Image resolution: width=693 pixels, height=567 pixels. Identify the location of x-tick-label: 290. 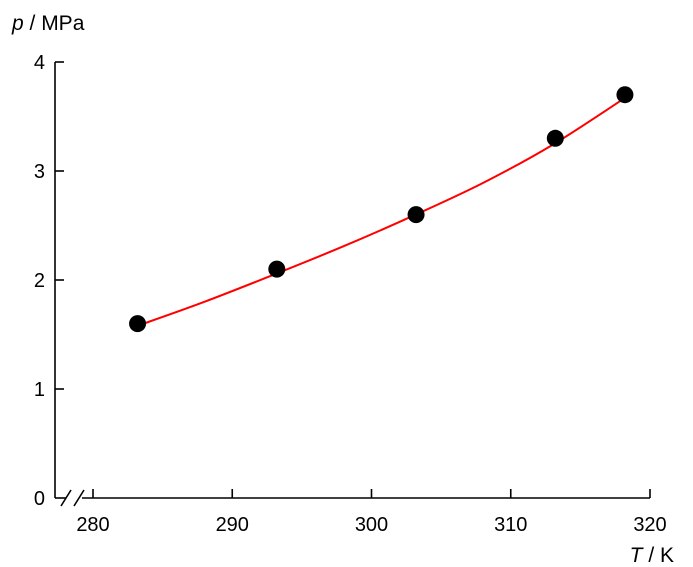
(232, 525).